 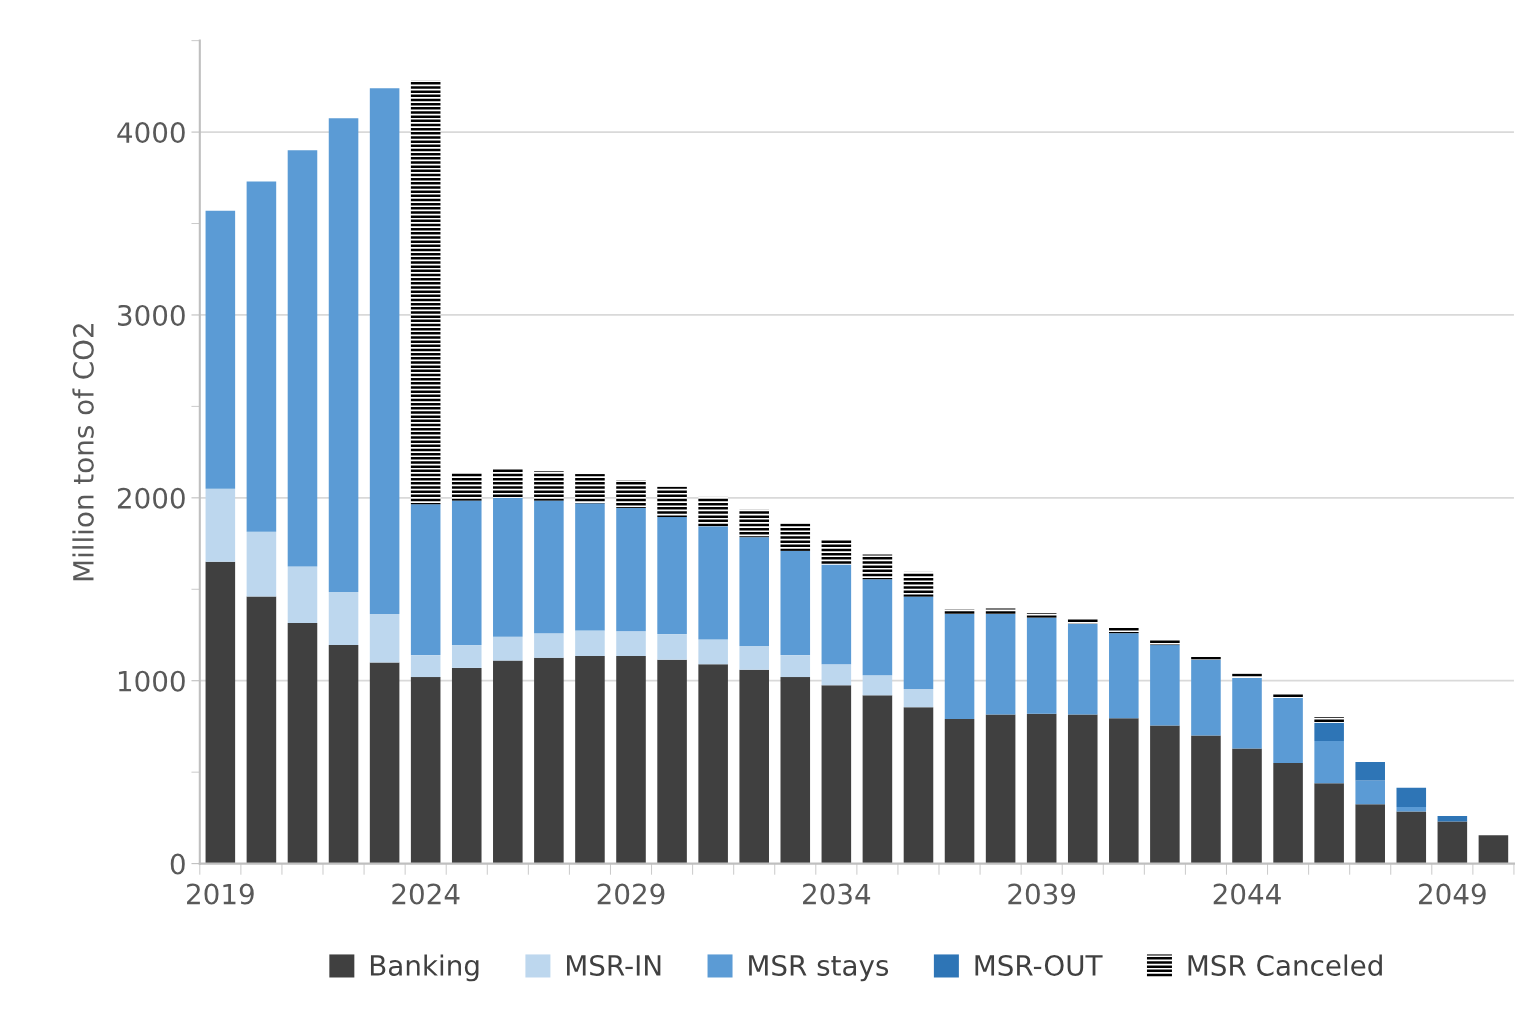 What do you see at coordinates (426, 894) in the screenshot?
I see `x-tick-label: 2024` at bounding box center [426, 894].